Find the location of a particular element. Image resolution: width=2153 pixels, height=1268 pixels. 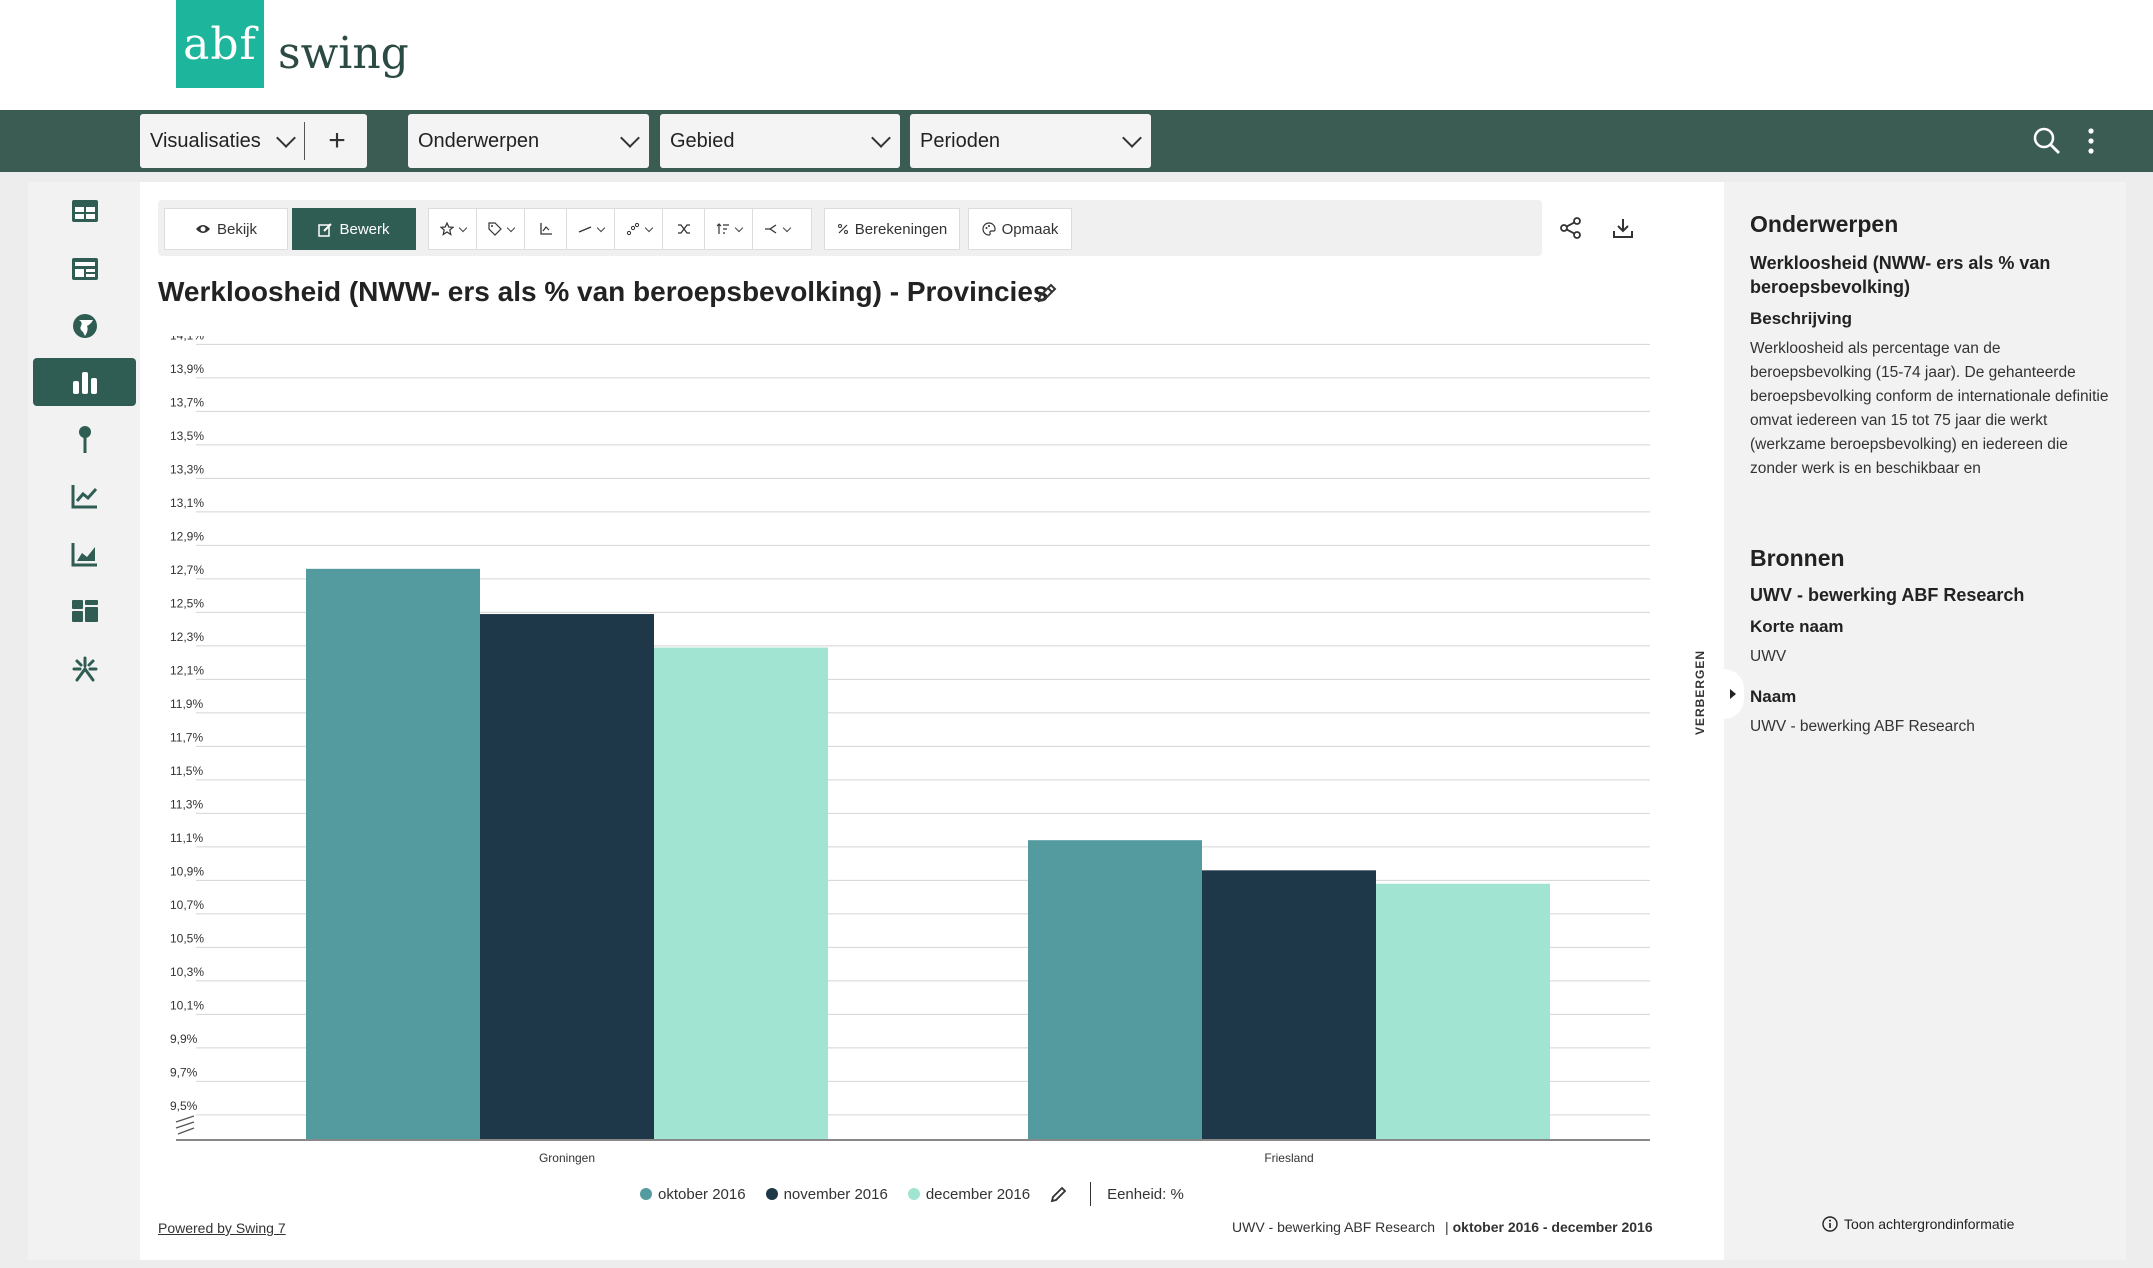

sidebar-item-sparkle is located at coordinates (84, 669).